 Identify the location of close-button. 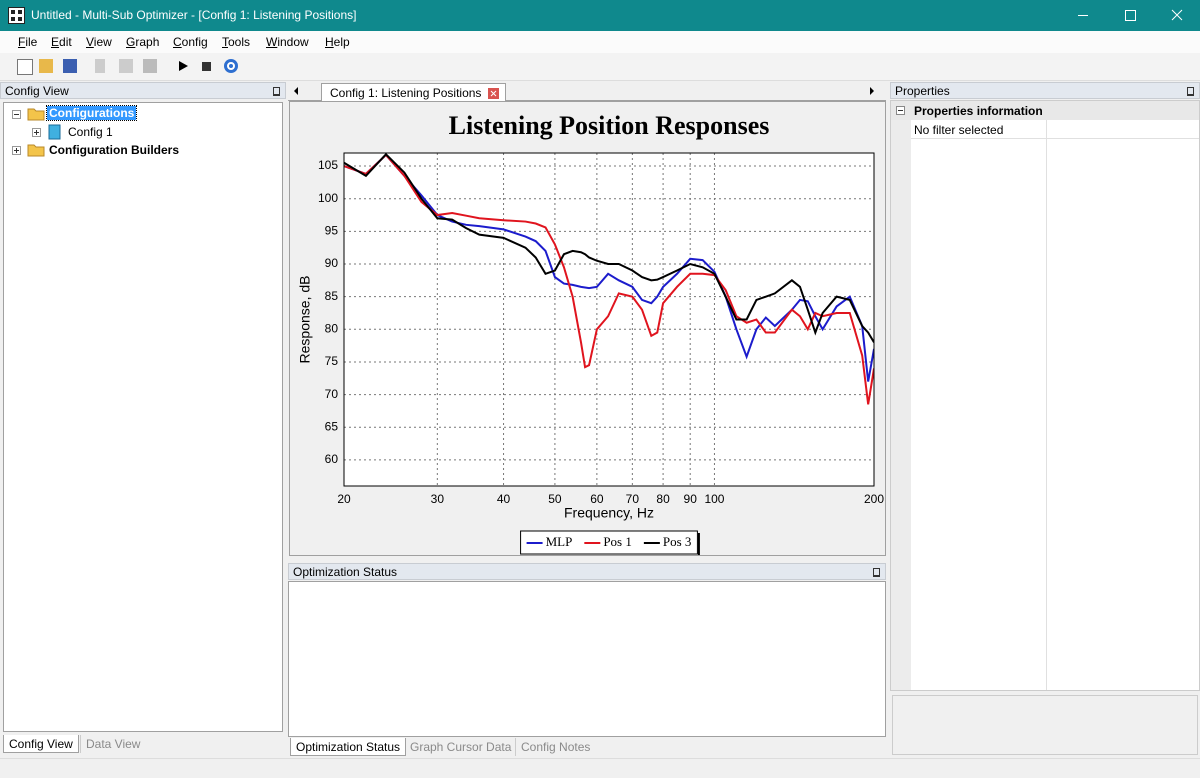
(1177, 15).